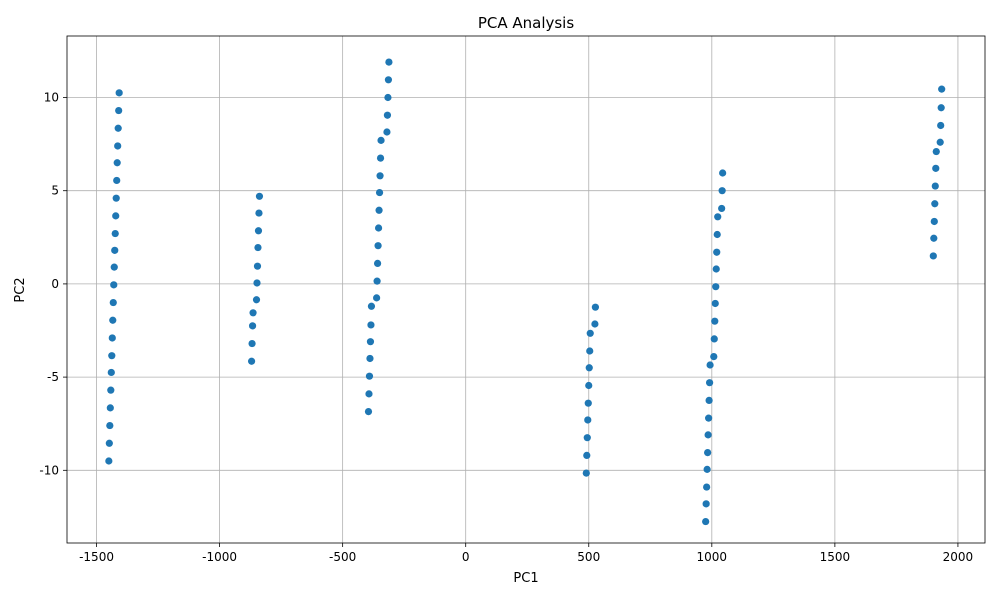 The height and width of the screenshot is (604, 1000). I want to click on x-tick-label: 1500, so click(835, 557).